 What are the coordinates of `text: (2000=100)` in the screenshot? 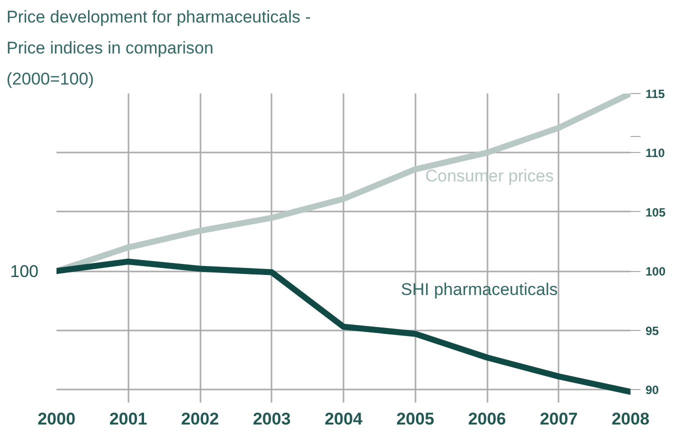 It's located at (50, 79).